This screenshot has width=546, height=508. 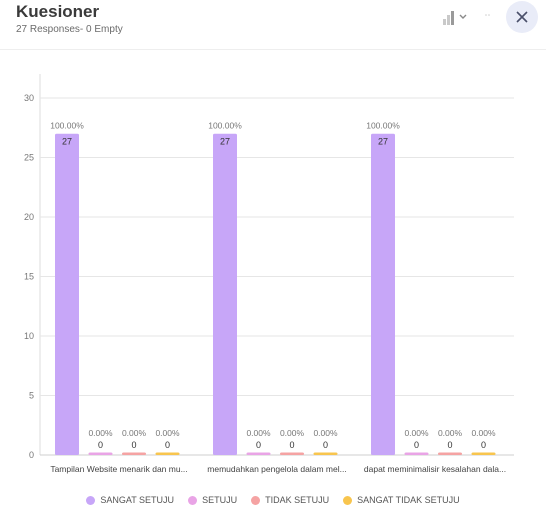 I want to click on bar-chart-icon, so click(x=448, y=18).